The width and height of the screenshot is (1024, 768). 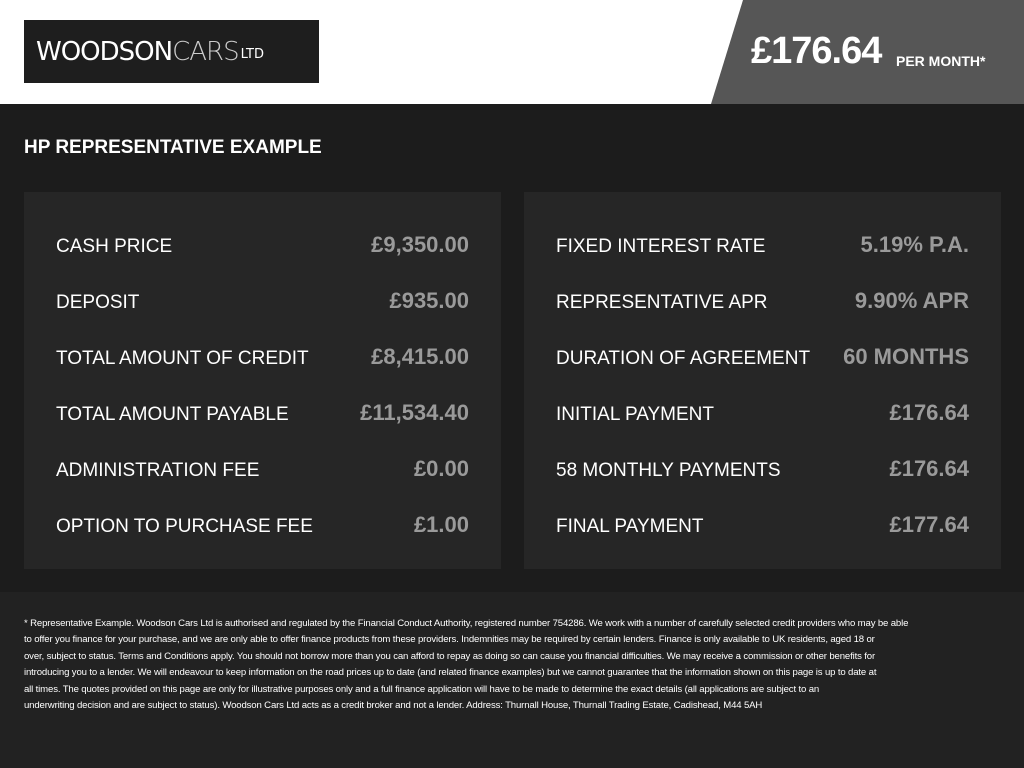 What do you see at coordinates (762, 528) in the screenshot?
I see `finance-row: FINAL PAYMENT £177.64` at bounding box center [762, 528].